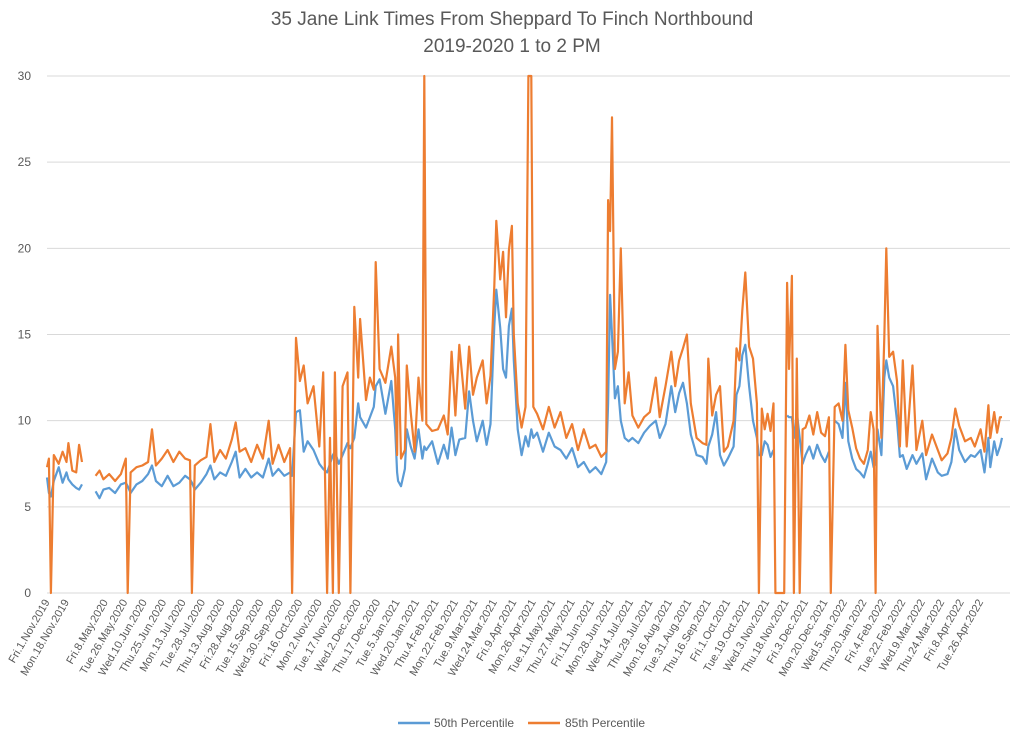 This screenshot has width=1024, height=741. What do you see at coordinates (27, 593) in the screenshot?
I see `y-tick-label: 0` at bounding box center [27, 593].